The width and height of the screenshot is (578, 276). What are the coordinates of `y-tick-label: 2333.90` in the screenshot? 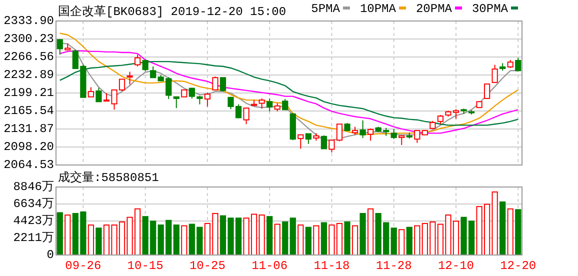 It's located at (29, 21).